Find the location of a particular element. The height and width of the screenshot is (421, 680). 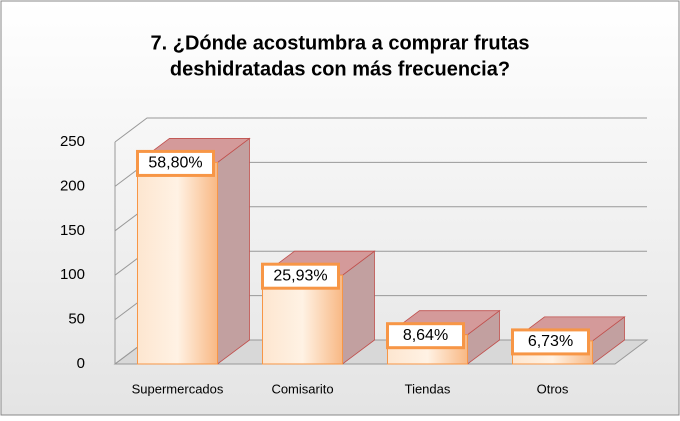

data-label: 58,80% is located at coordinates (175, 163).